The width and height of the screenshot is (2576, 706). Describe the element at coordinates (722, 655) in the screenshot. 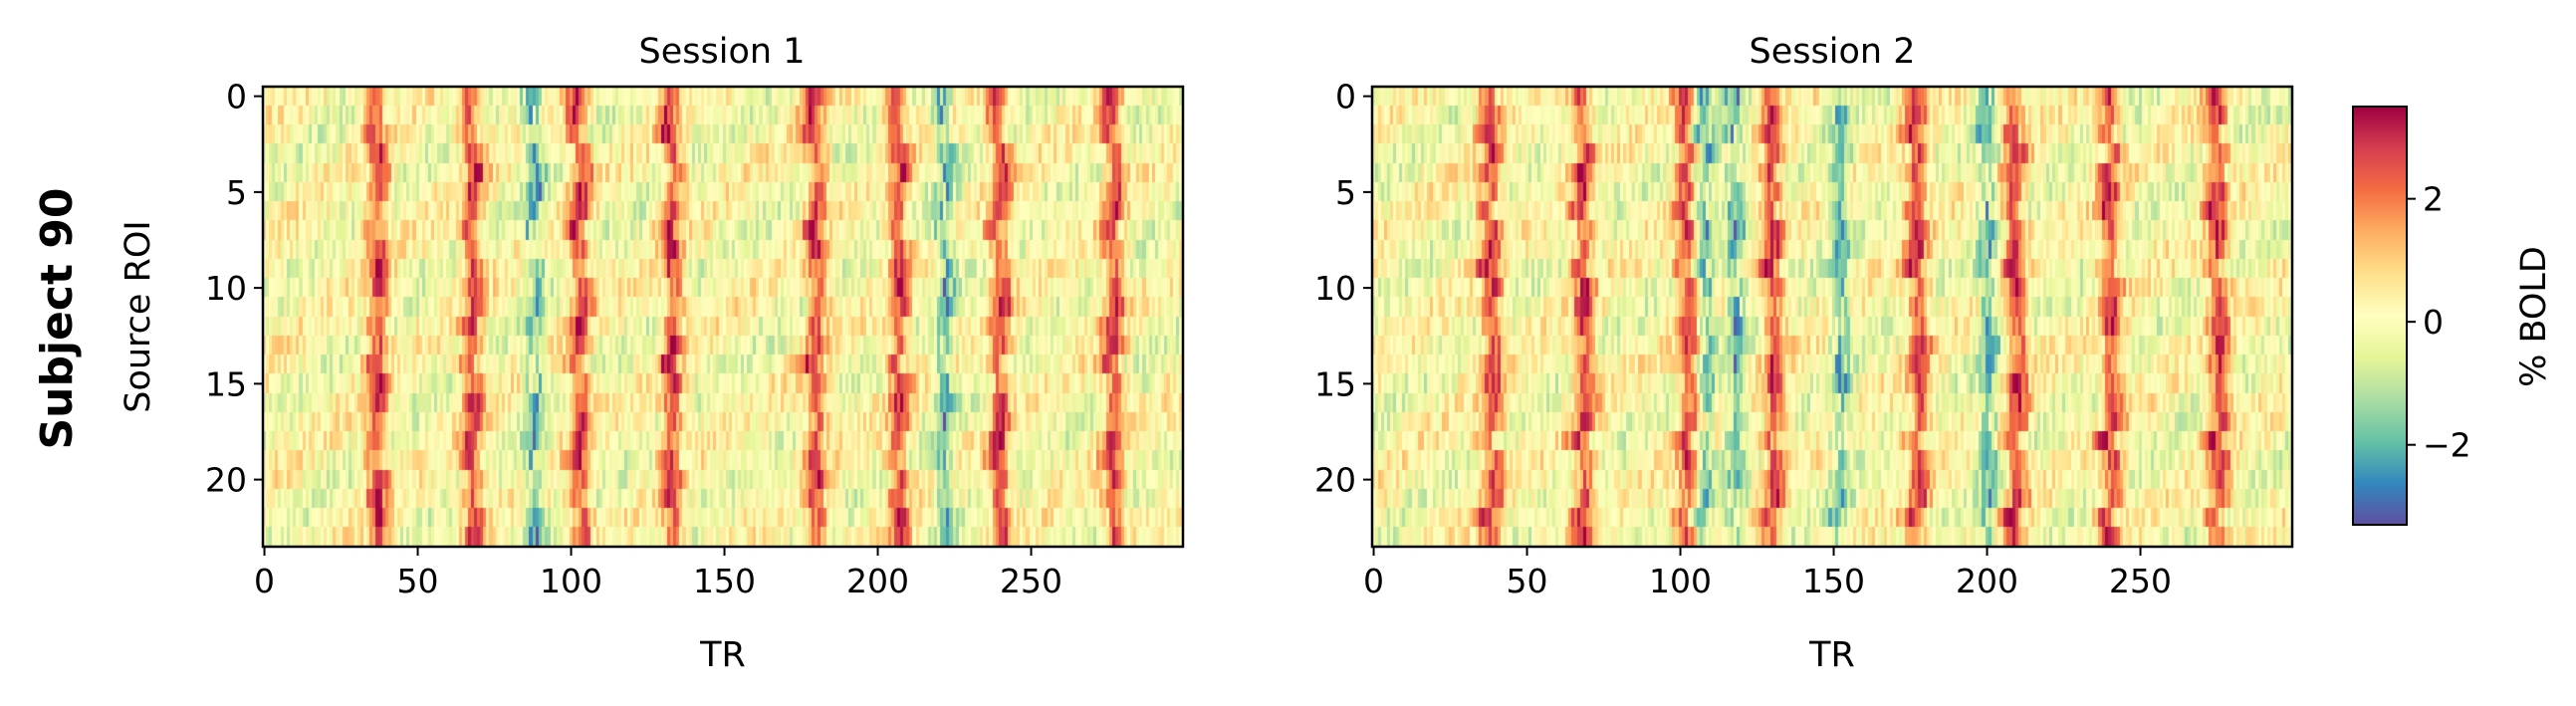

I see `panel-1-x-axis-title: TR` at that location.